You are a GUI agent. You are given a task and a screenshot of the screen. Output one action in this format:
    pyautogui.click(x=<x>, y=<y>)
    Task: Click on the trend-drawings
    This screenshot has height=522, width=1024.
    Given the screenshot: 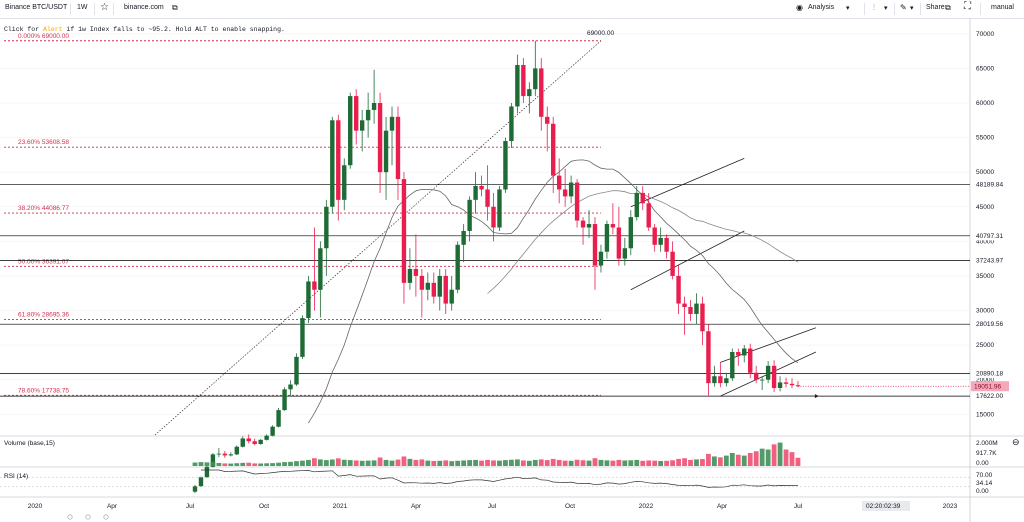 What is the action you would take?
    pyautogui.click(x=724, y=278)
    